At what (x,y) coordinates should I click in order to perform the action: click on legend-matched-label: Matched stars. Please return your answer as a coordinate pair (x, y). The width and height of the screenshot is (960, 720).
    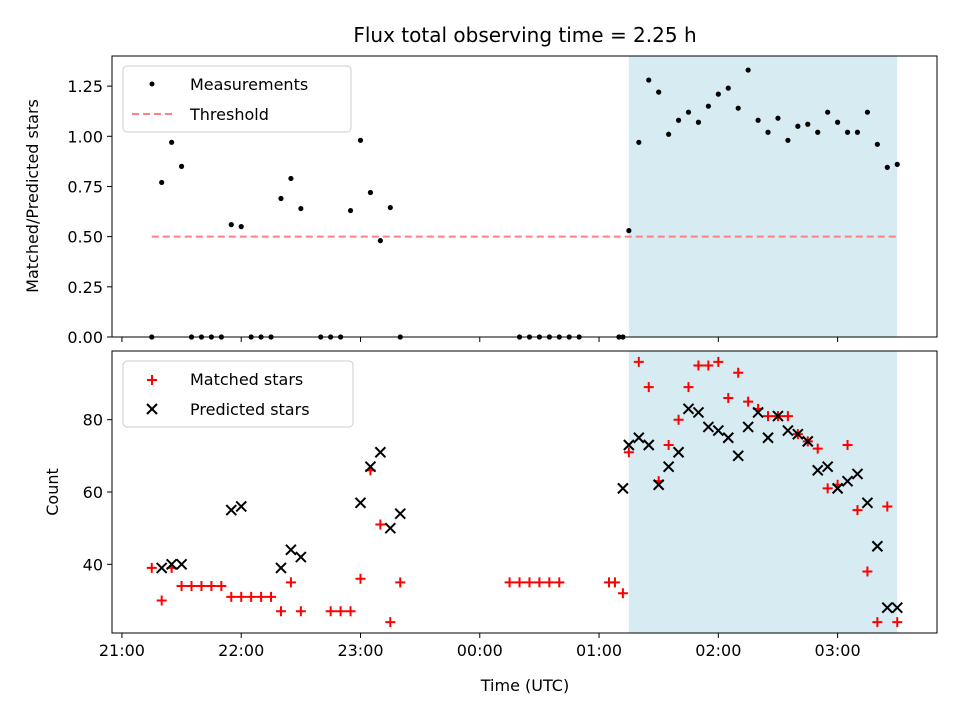
    Looking at the image, I should click on (246, 379).